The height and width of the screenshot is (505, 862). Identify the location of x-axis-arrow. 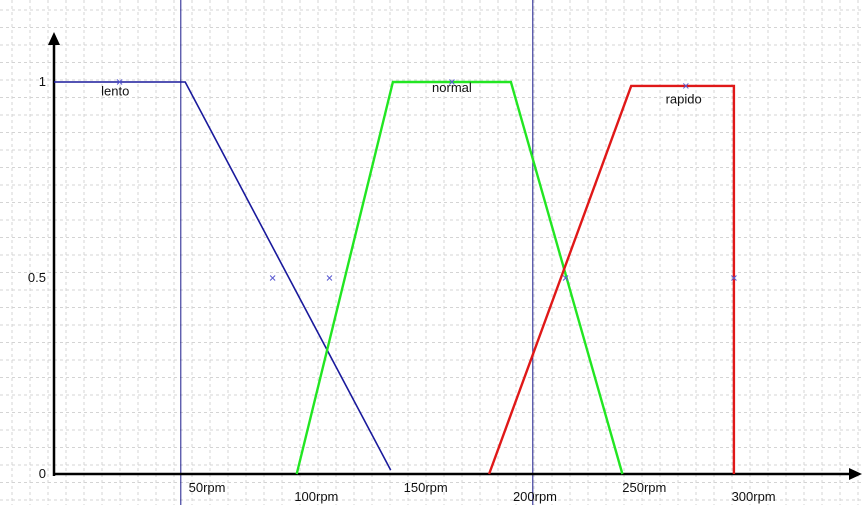
(855, 474).